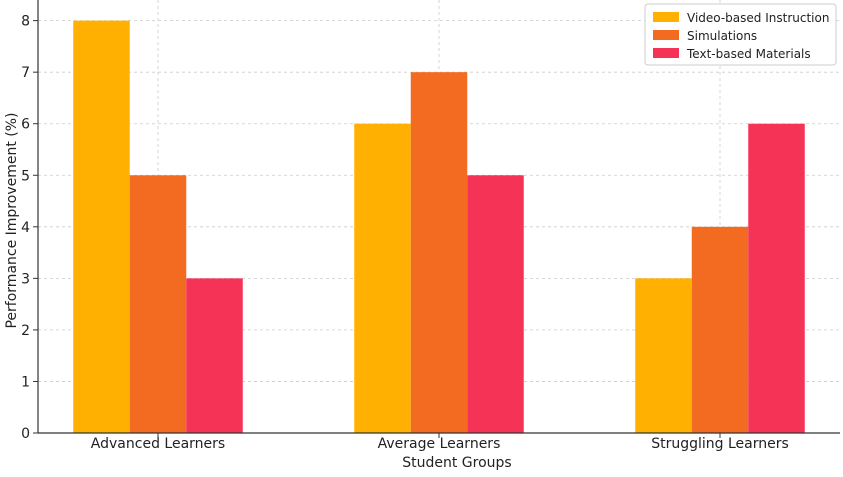 This screenshot has height=477, width=843. What do you see at coordinates (101, 226) in the screenshot?
I see `bar-video-based-instruction-advanced-learners` at bounding box center [101, 226].